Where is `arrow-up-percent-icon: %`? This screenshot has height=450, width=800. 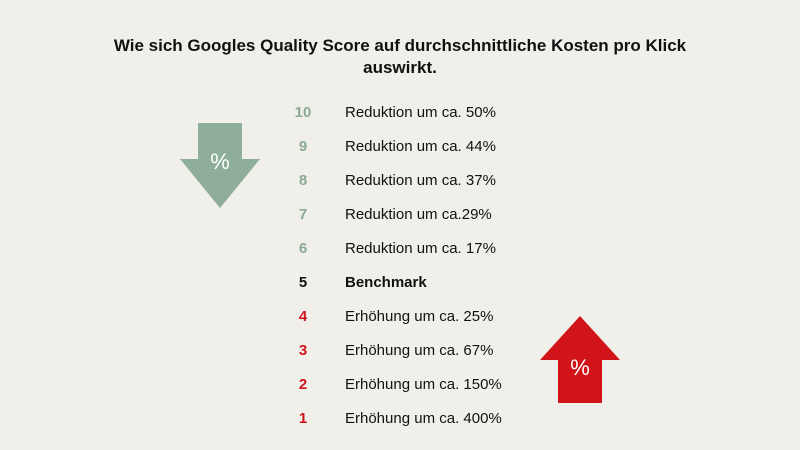
arrow-up-percent-icon: % is located at coordinates (580, 359).